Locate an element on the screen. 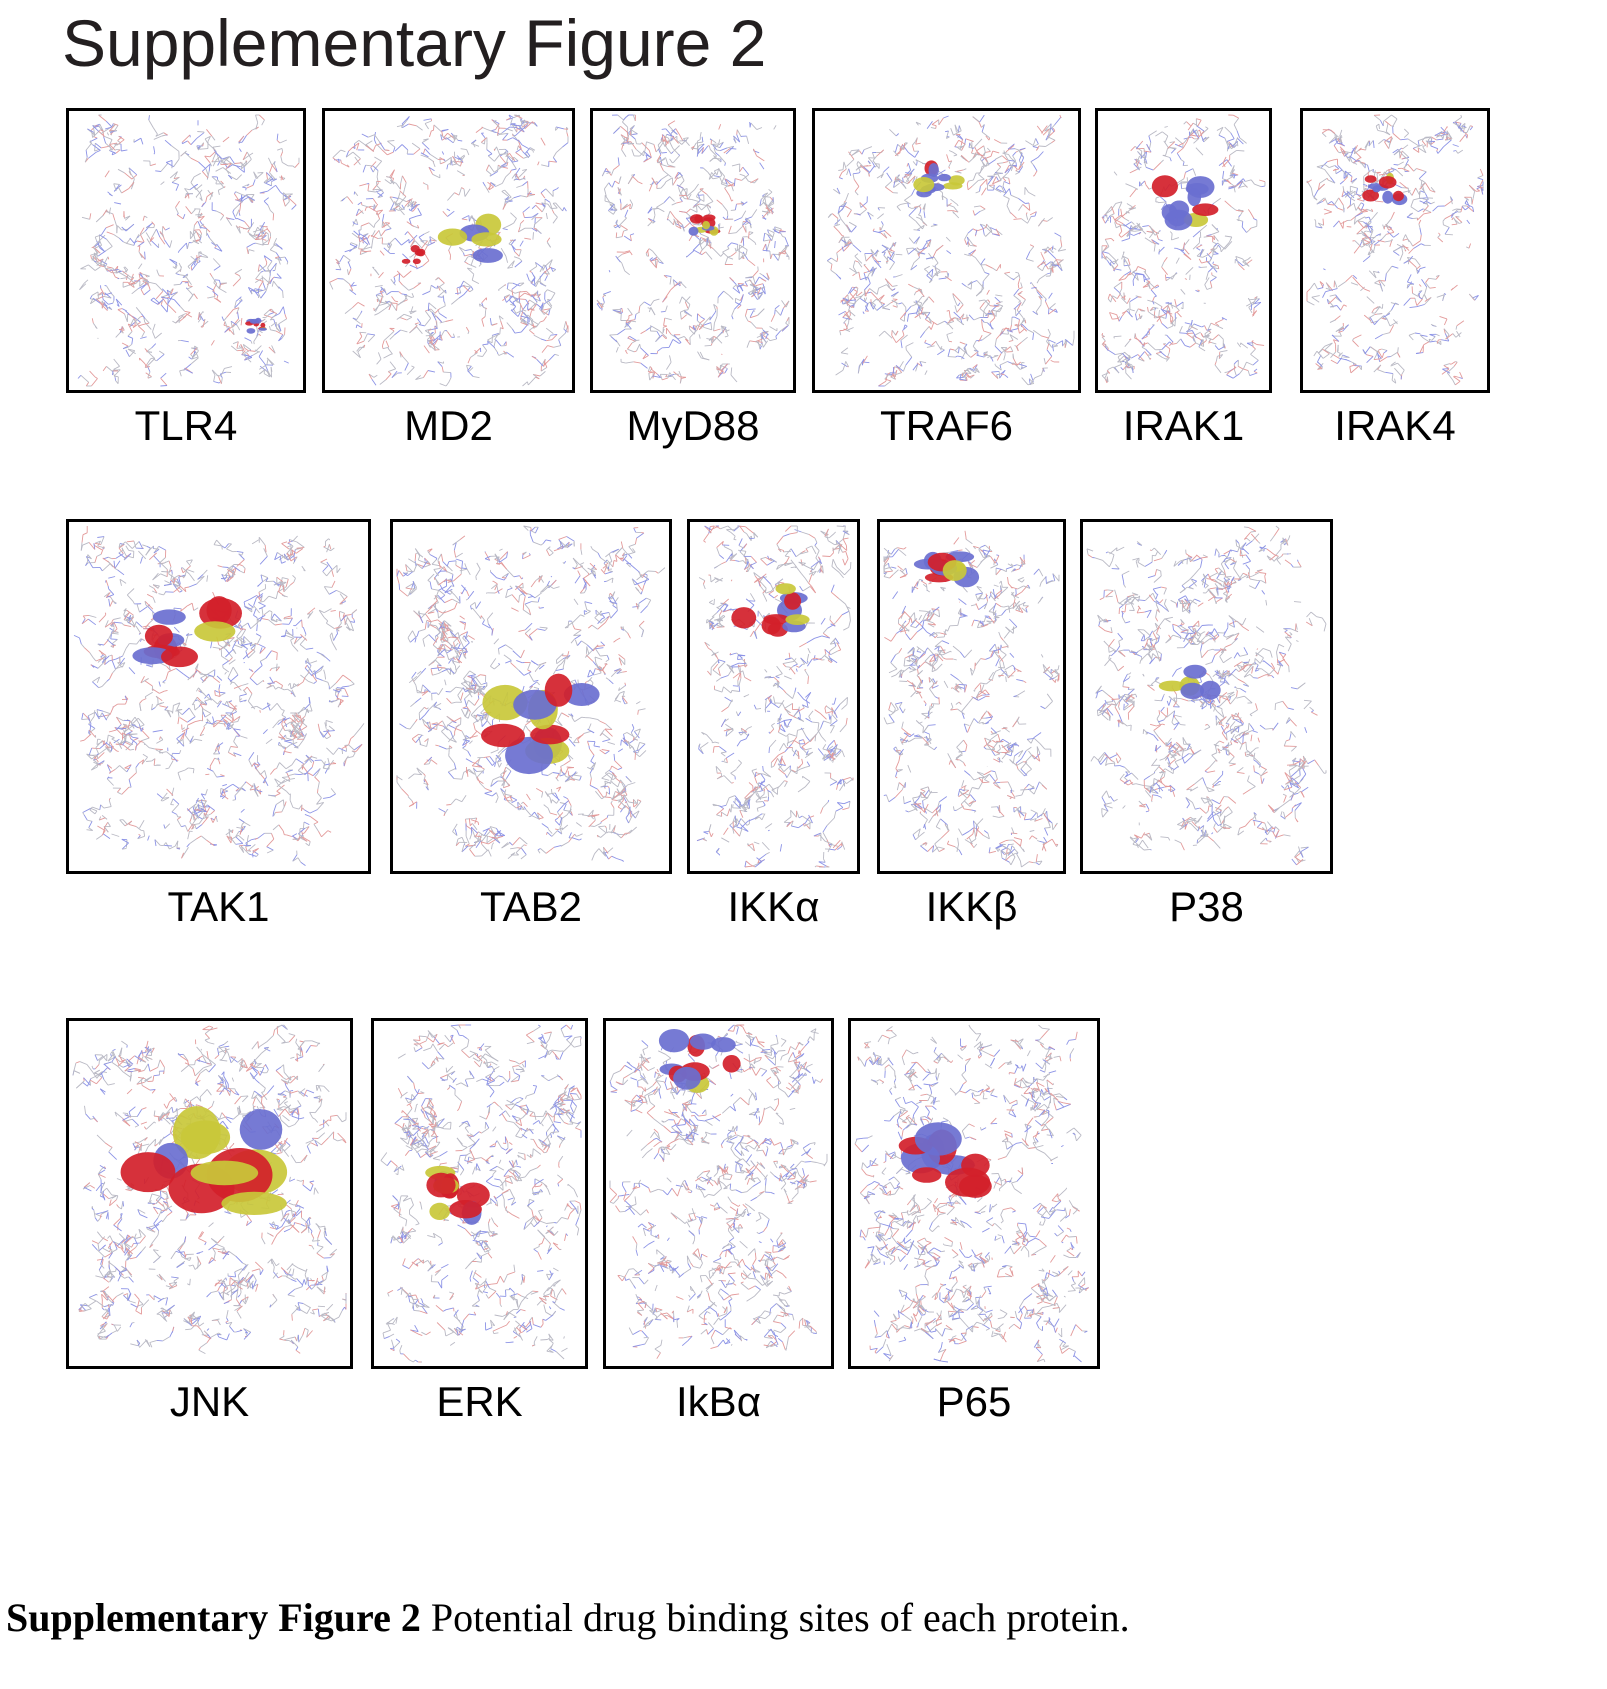  protein-label-tlr4: TLR4 is located at coordinates (186, 426).